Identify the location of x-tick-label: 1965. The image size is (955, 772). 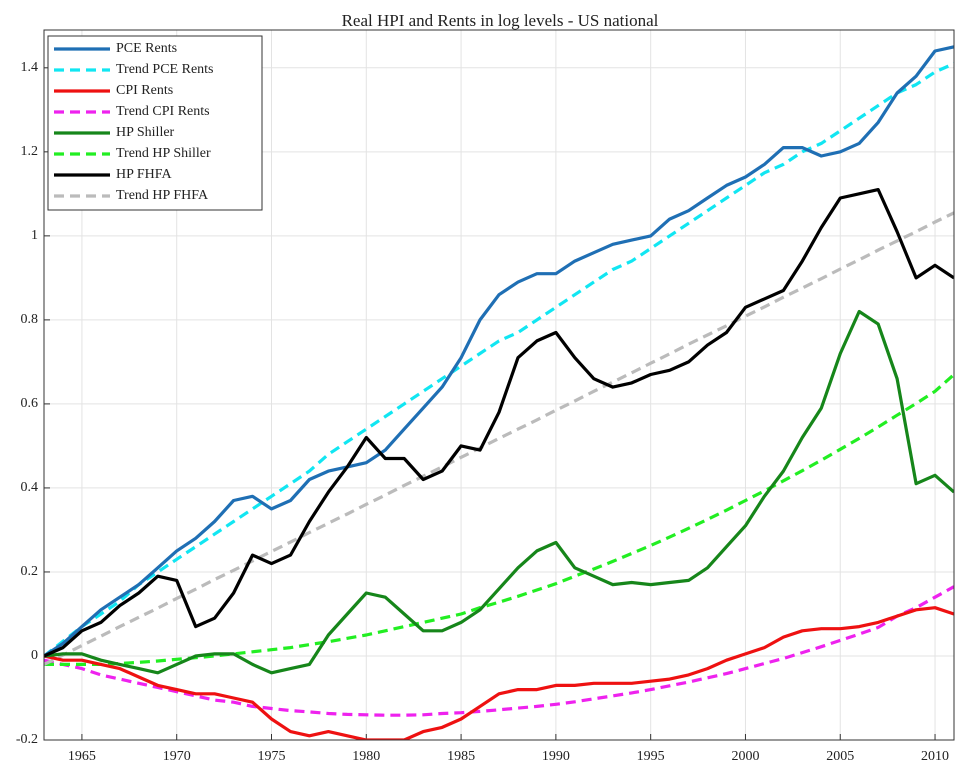
(82, 756).